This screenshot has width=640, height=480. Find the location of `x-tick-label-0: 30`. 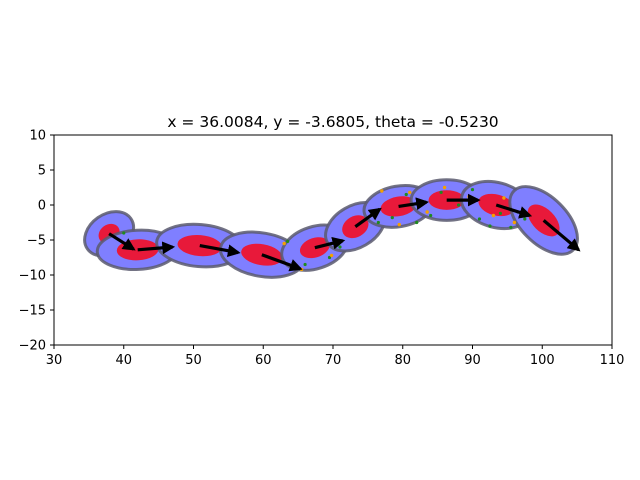

x-tick-label-0: 30 is located at coordinates (54, 360).